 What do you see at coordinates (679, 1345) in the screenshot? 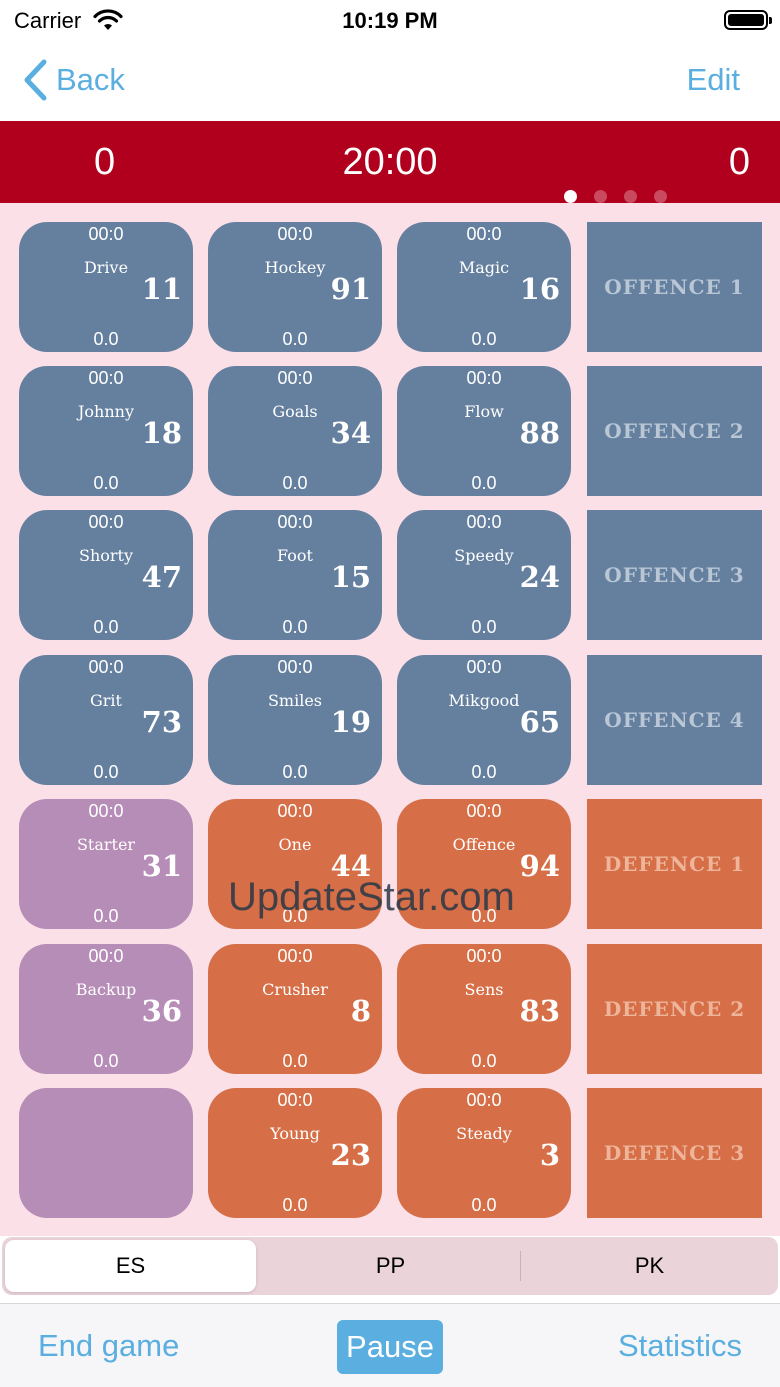
I see `statistics-button: Statistics` at bounding box center [679, 1345].